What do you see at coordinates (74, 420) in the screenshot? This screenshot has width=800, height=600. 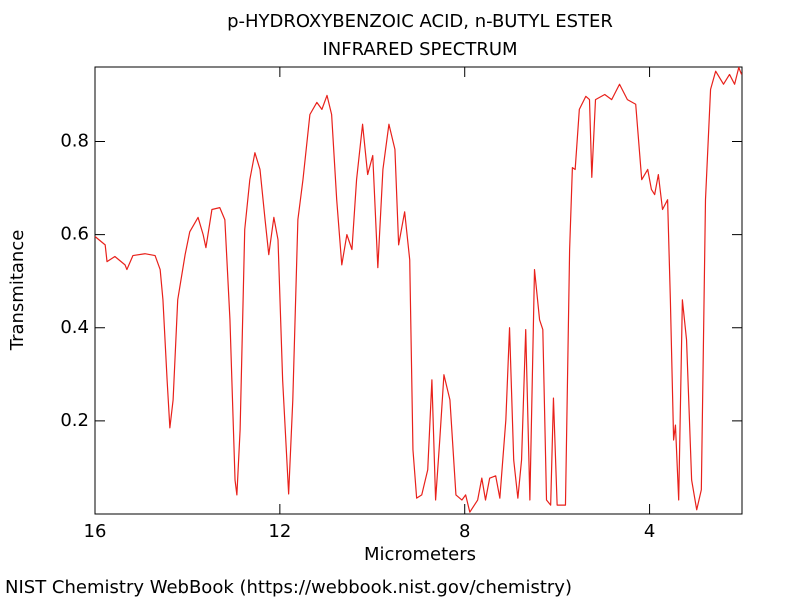 I see `y-tick-label: 0.2` at bounding box center [74, 420].